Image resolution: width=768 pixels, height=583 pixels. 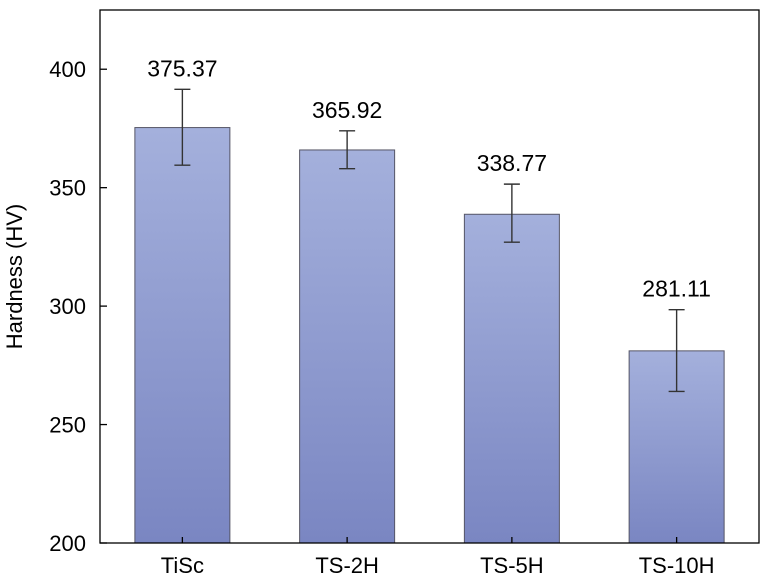 I want to click on data-label-ts-2h: 365.92, so click(x=347, y=110).